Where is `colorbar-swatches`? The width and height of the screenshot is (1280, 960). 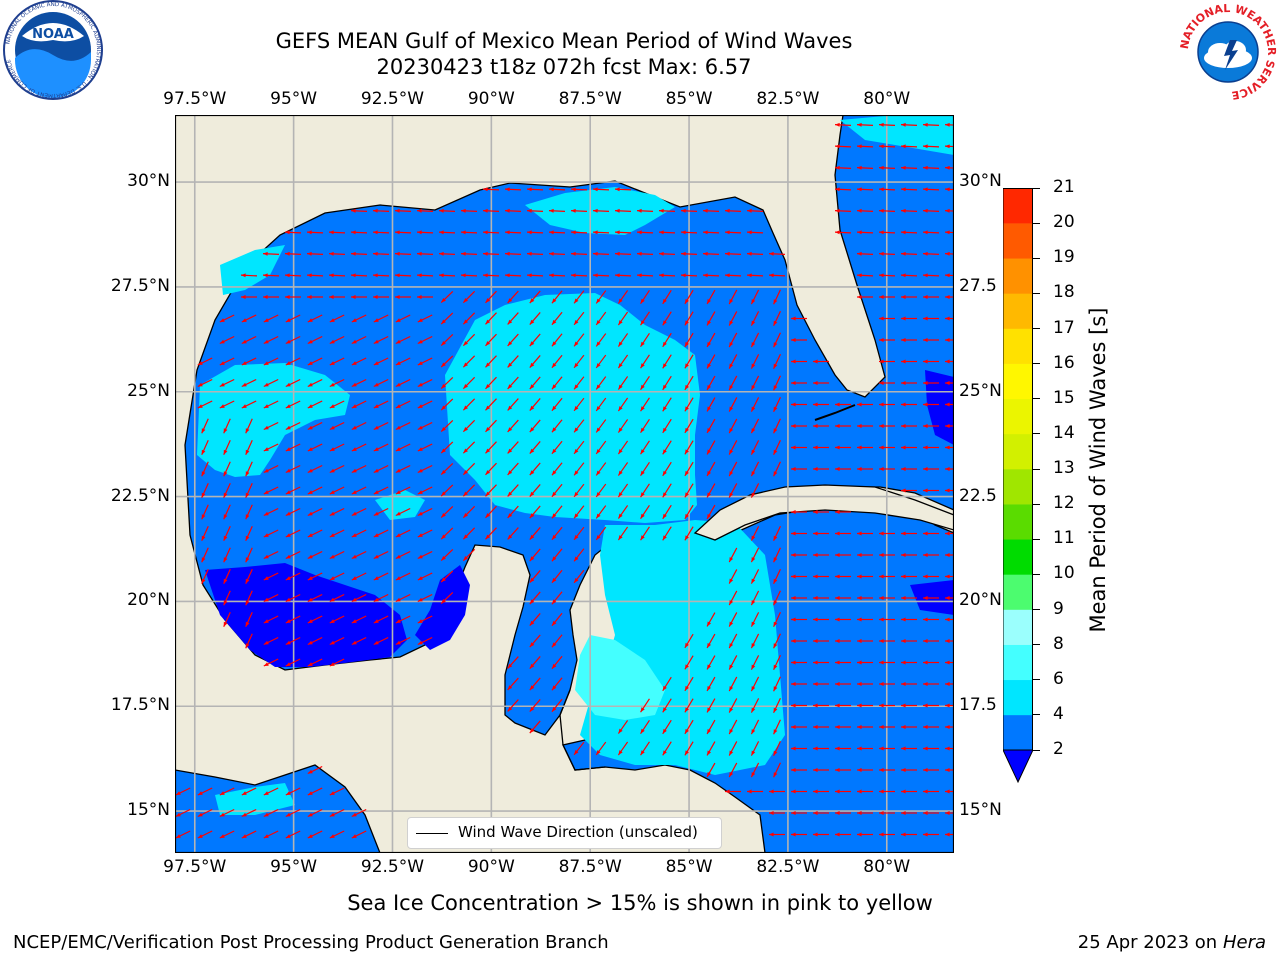 colorbar-swatches is located at coordinates (1018, 486).